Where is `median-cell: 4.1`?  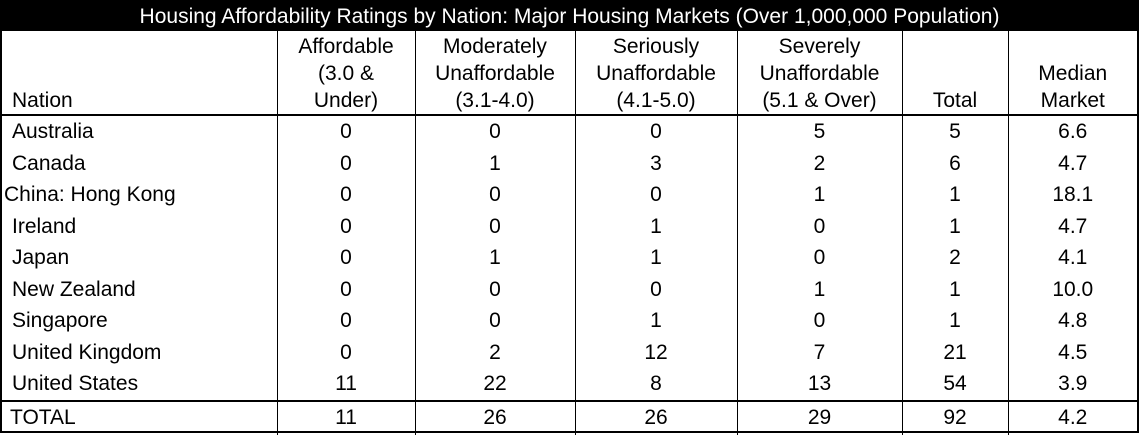 median-cell: 4.1 is located at coordinates (1072, 258).